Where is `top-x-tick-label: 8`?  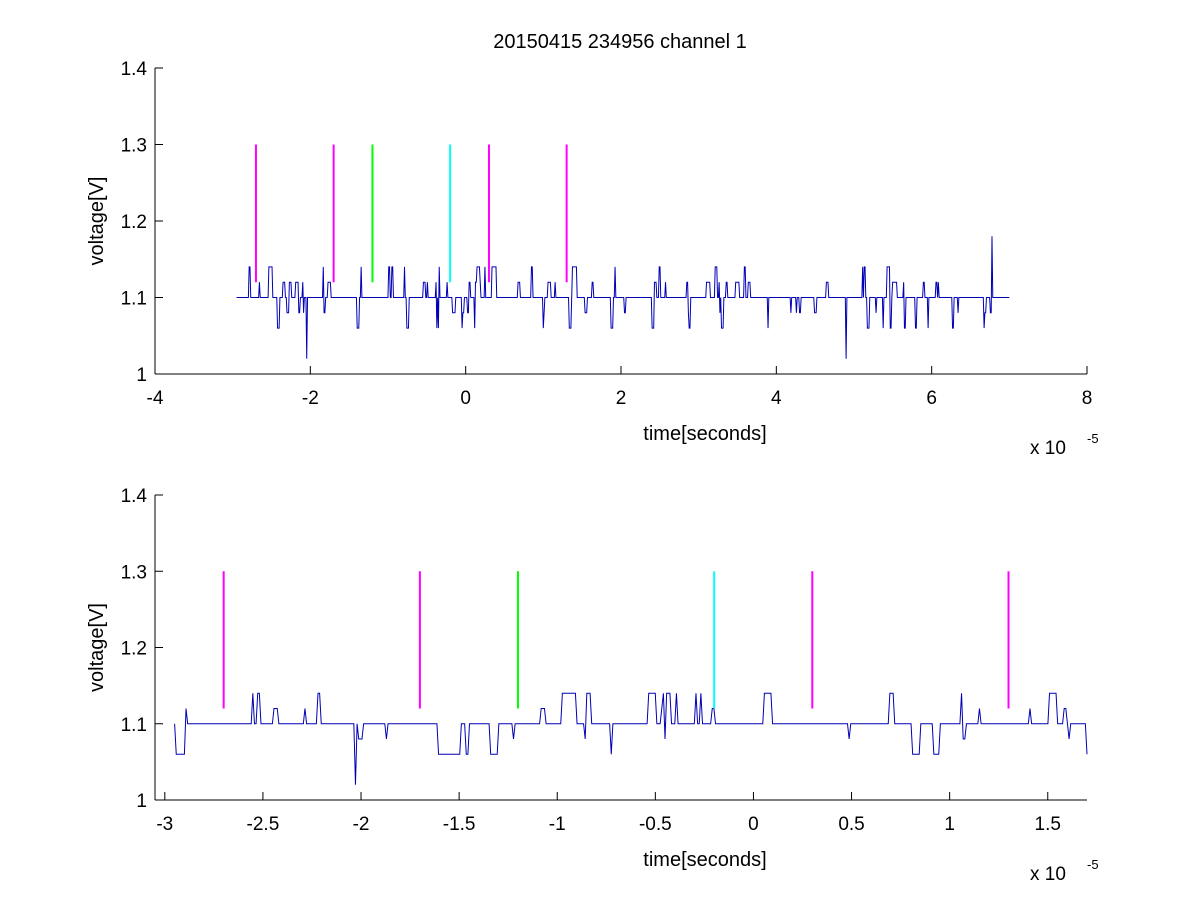 top-x-tick-label: 8 is located at coordinates (1087, 398).